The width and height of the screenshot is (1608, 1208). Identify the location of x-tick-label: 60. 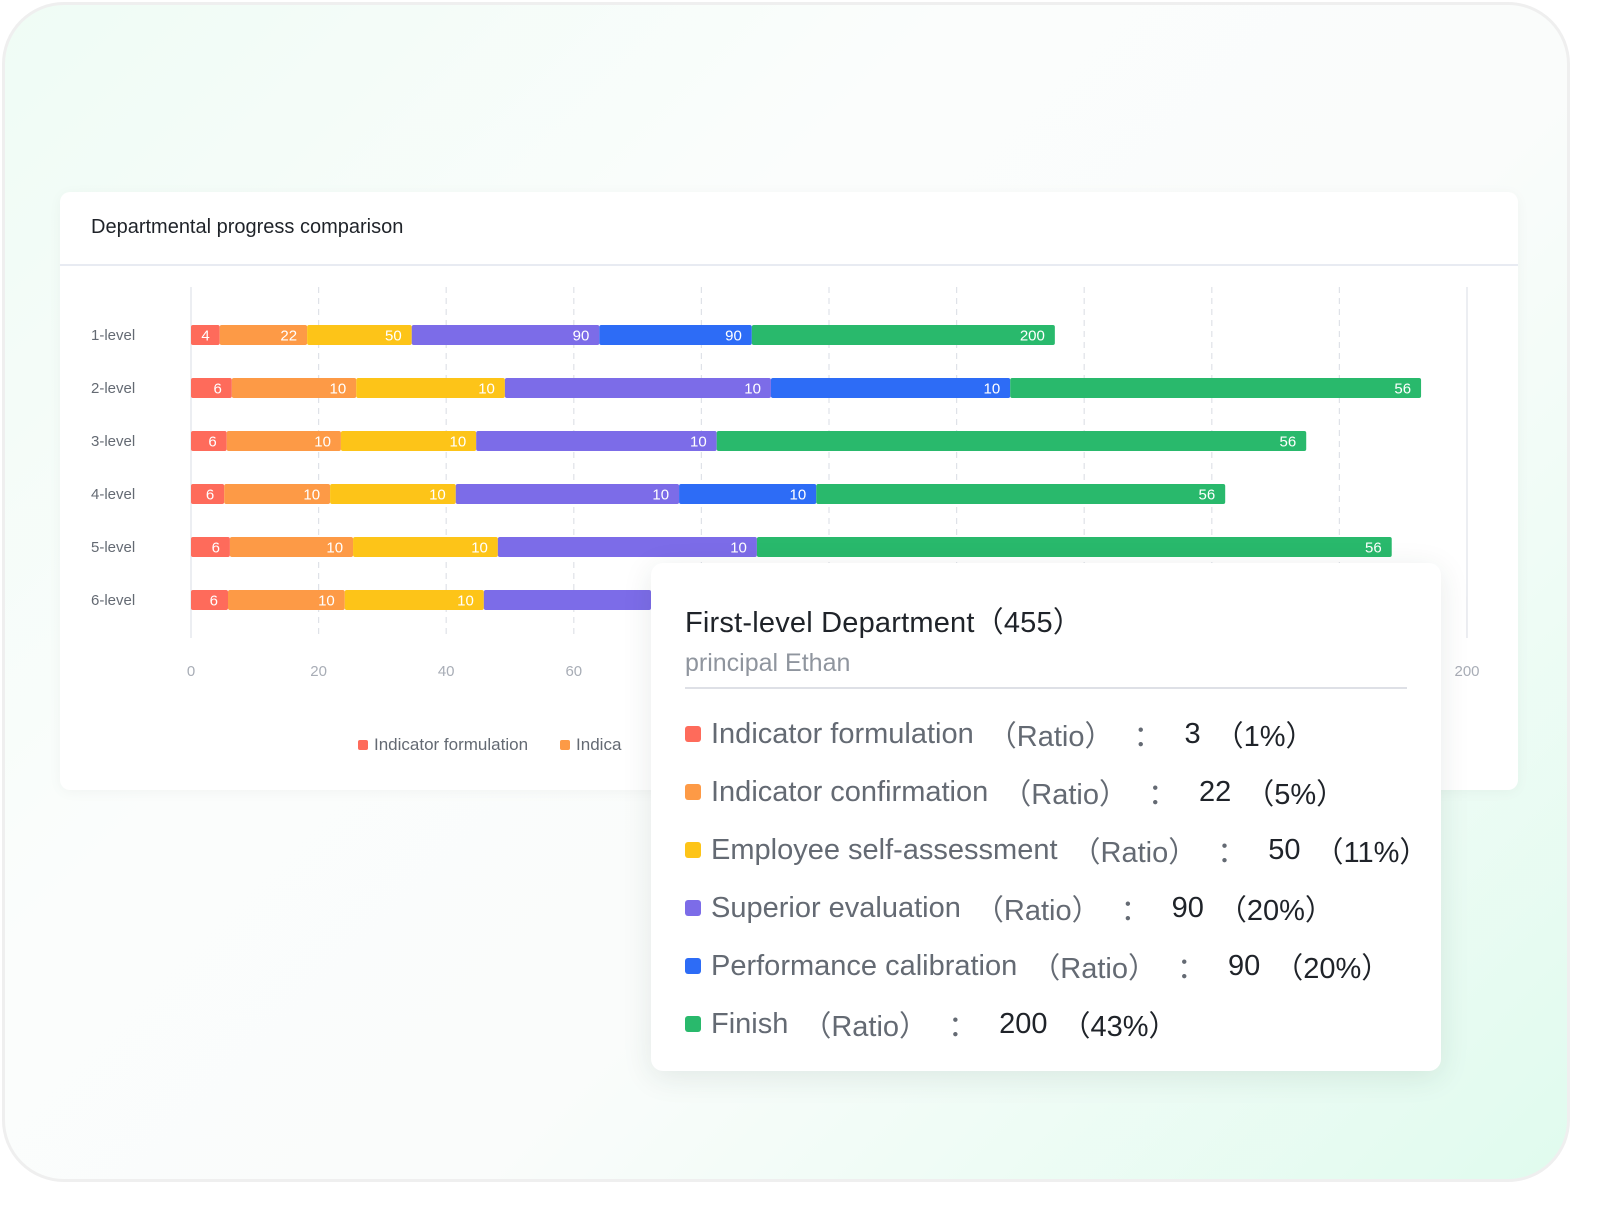
(573, 671).